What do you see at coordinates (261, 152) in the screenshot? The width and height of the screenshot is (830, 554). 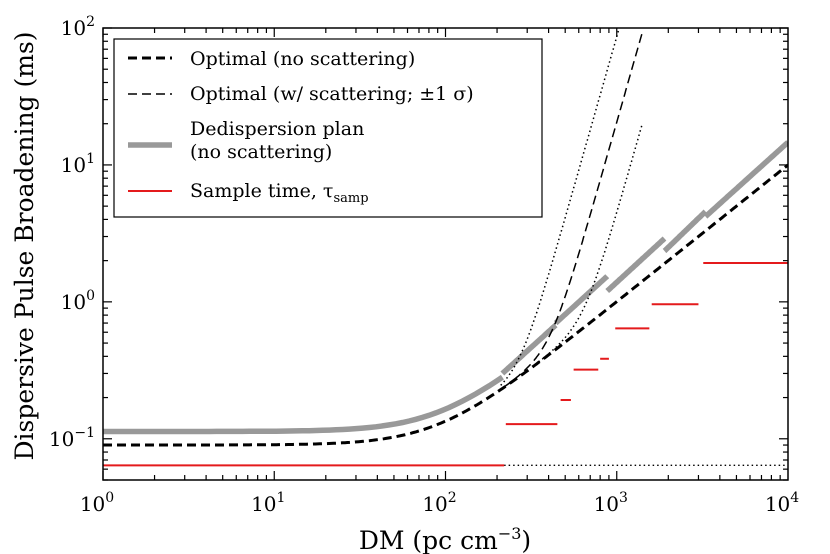 I see `legend-label-dedispersion-line2: (no scattering)` at bounding box center [261, 152].